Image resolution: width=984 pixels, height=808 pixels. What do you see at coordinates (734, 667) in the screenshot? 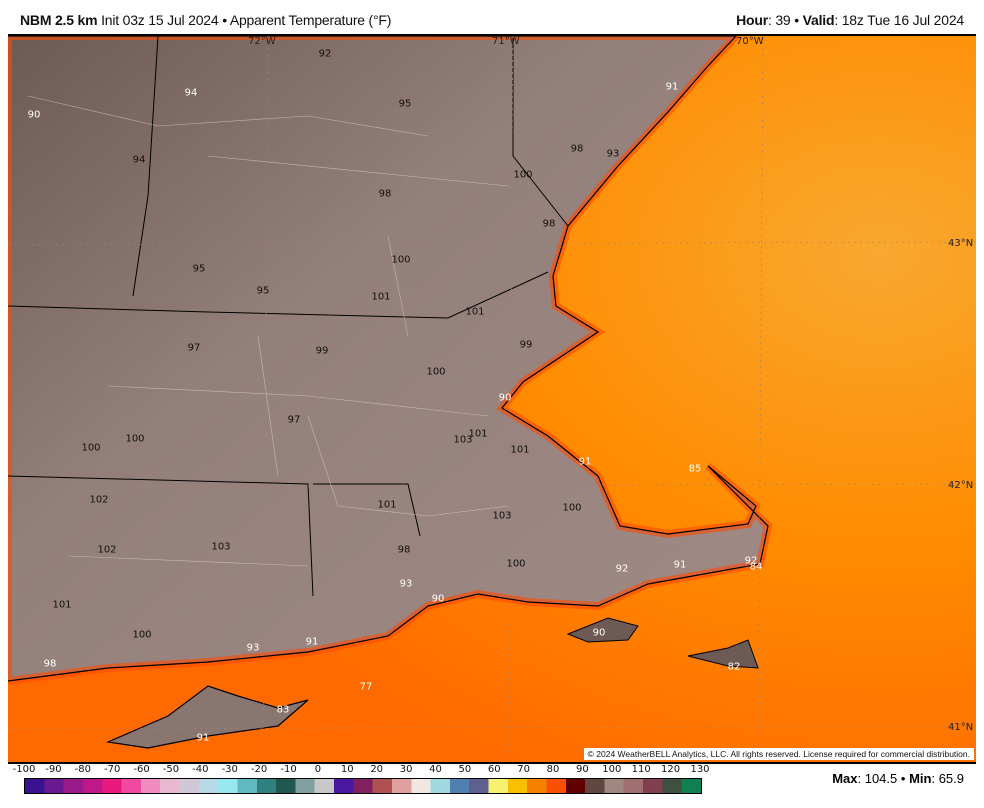
I see `value-label: 82` at bounding box center [734, 667].